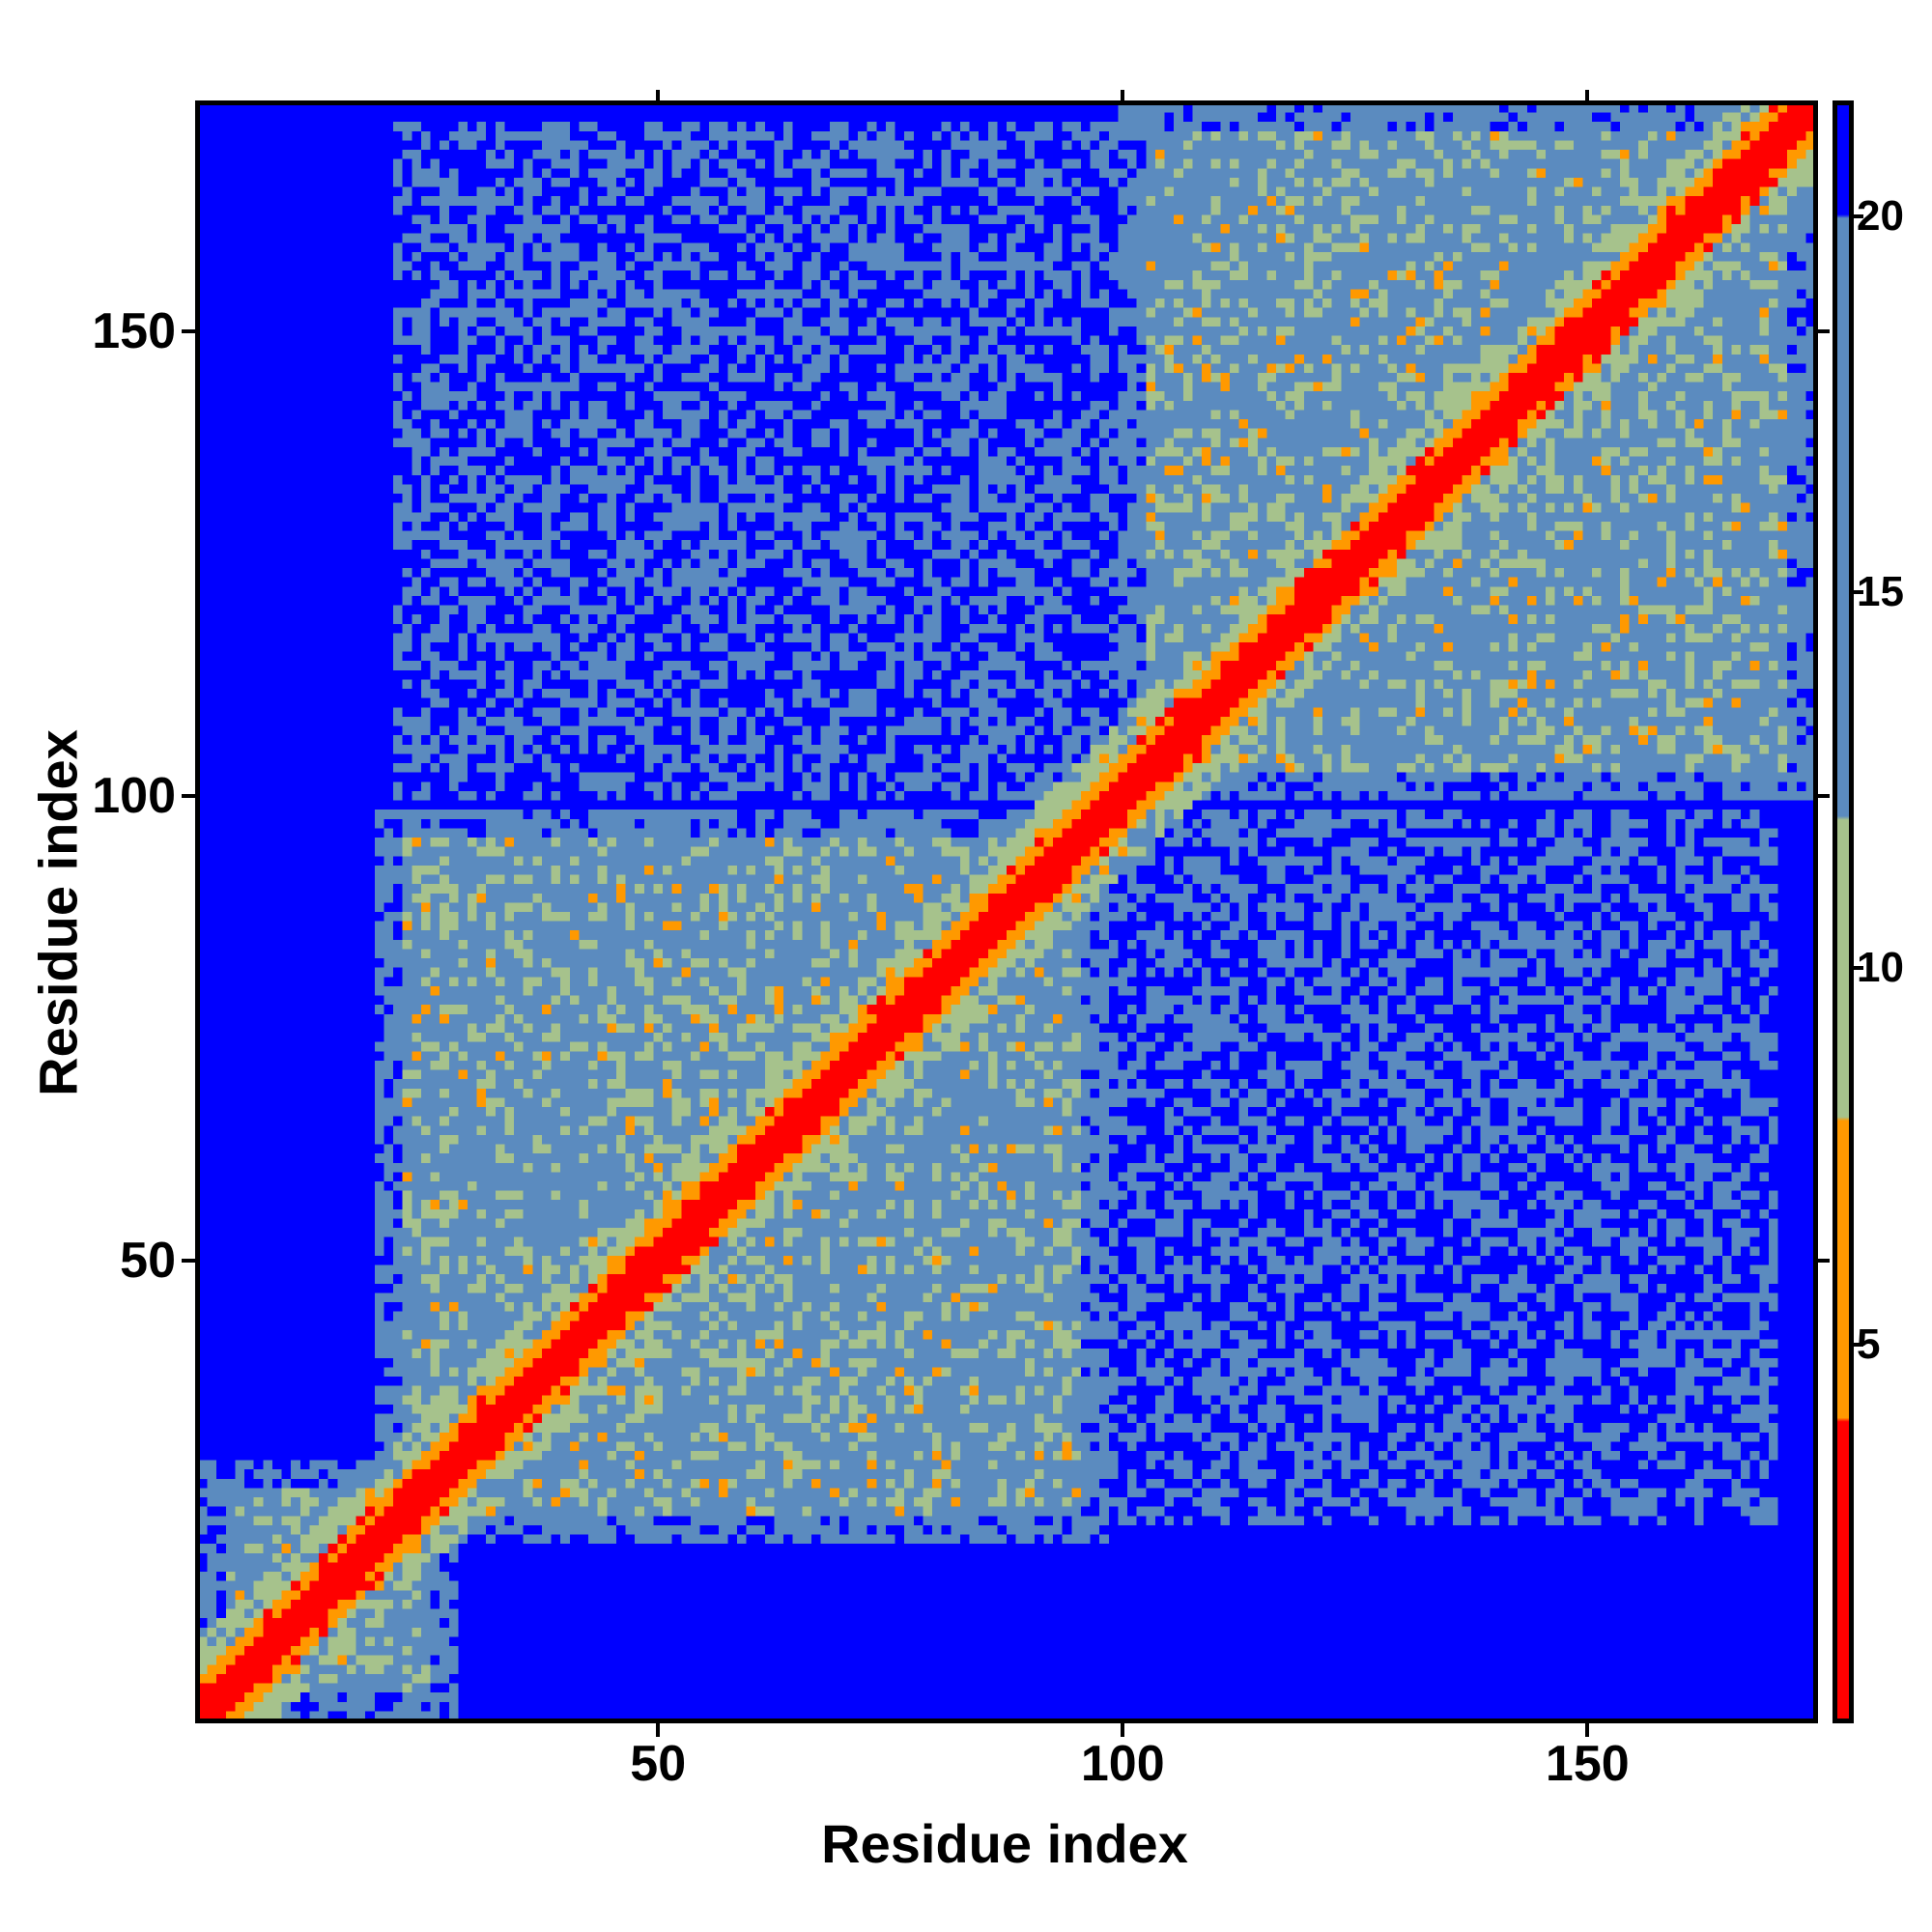 This screenshot has width=1932, height=1932. Describe the element at coordinates (1880, 215) in the screenshot. I see `colorbar-tick-label: 20` at that location.